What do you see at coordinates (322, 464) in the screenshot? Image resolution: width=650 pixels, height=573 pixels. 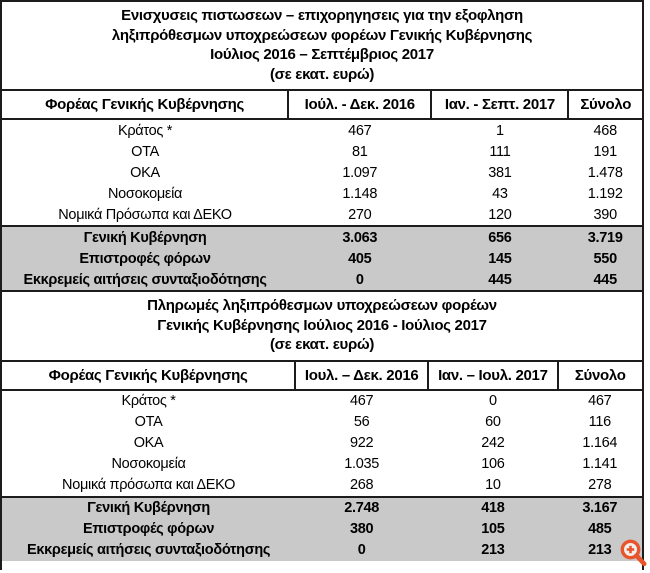 I see `table-row: Νοσοκομεία 1.035 106 1.141` at bounding box center [322, 464].